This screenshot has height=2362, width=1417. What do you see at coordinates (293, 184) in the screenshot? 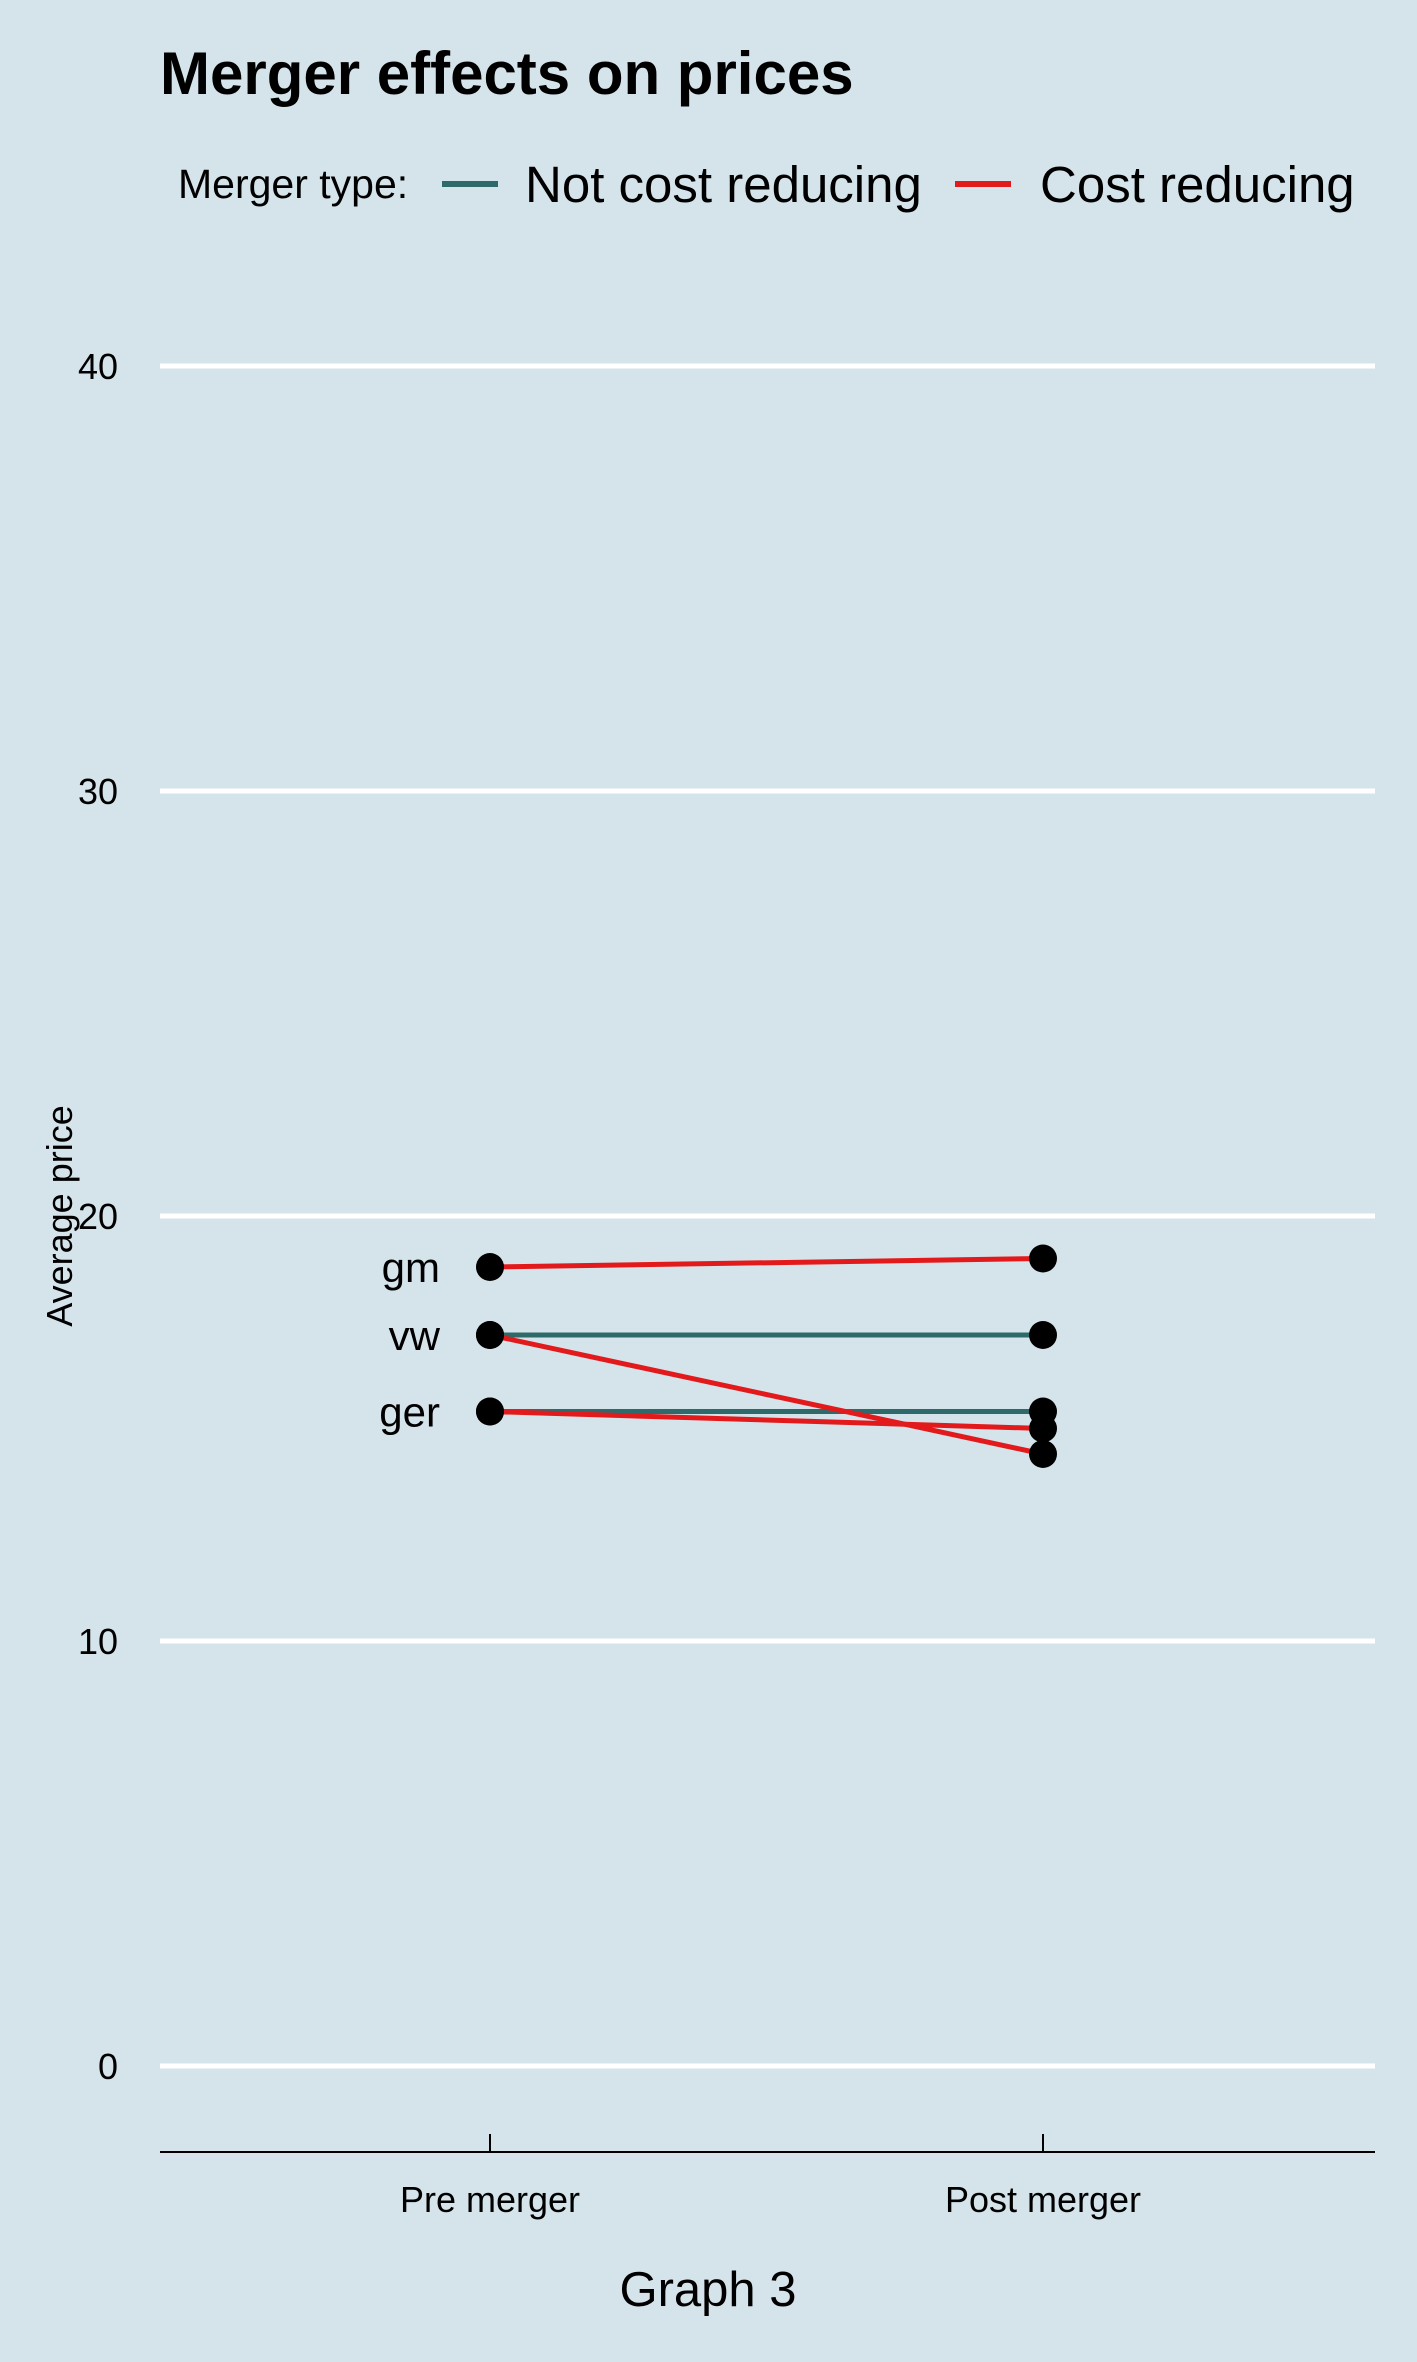
I see `legend-title: Merger type:` at bounding box center [293, 184].